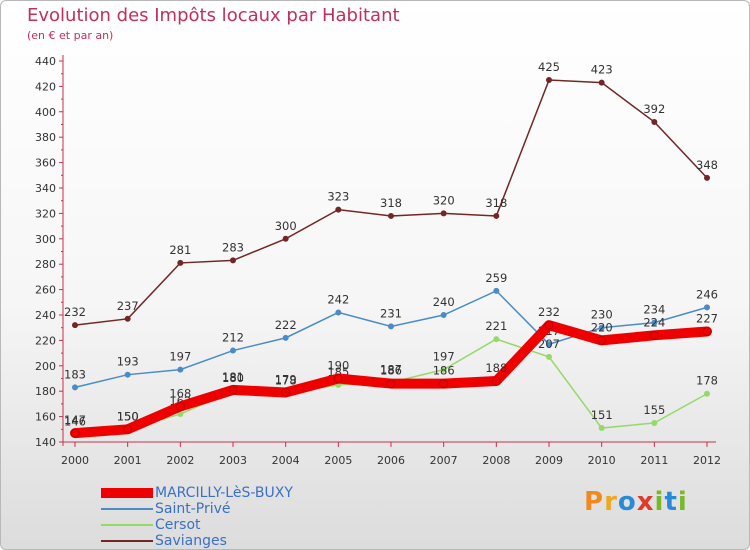 This screenshot has width=750, height=550. Describe the element at coordinates (391, 460) in the screenshot. I see `x-tick-label: 2006` at that location.